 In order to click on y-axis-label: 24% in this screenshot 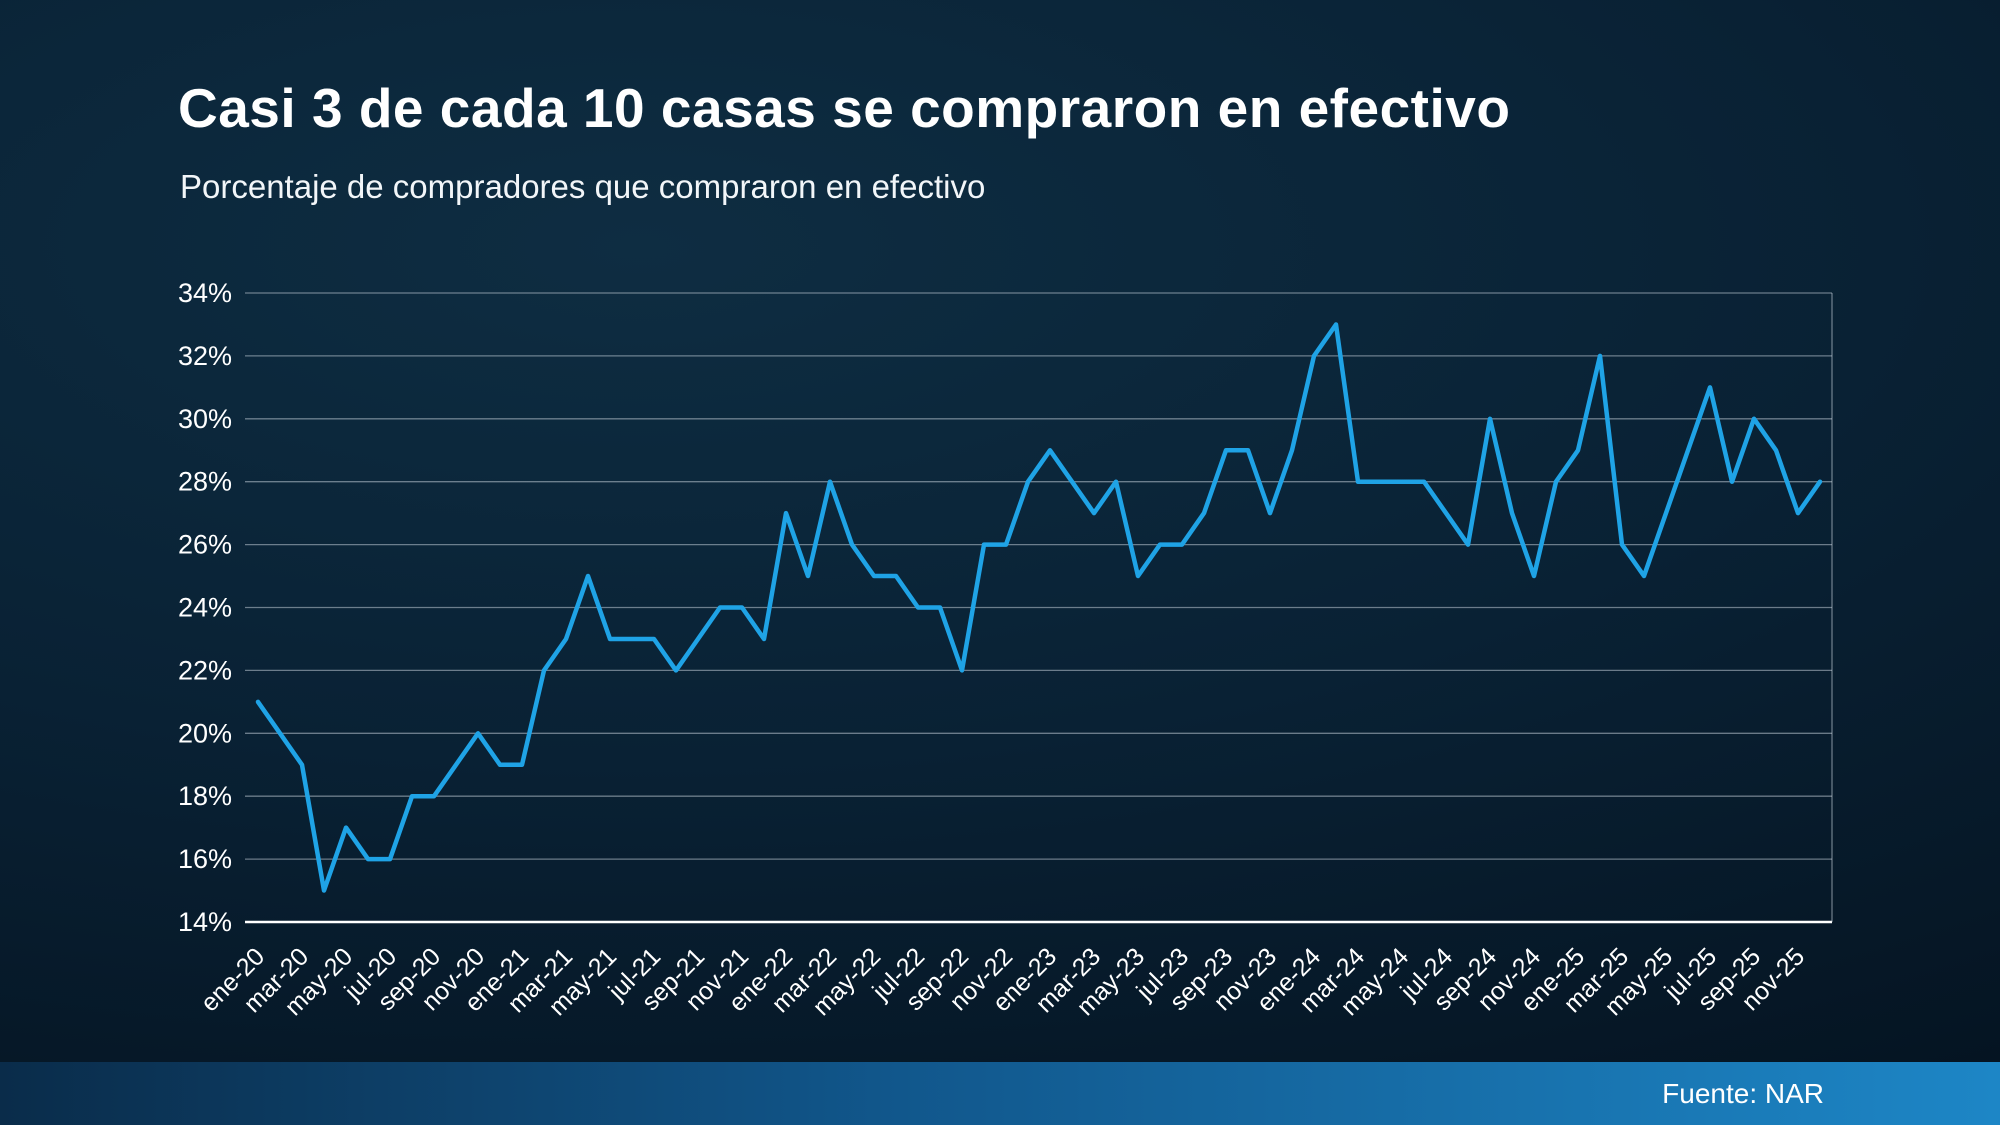, I will do `click(205, 608)`.